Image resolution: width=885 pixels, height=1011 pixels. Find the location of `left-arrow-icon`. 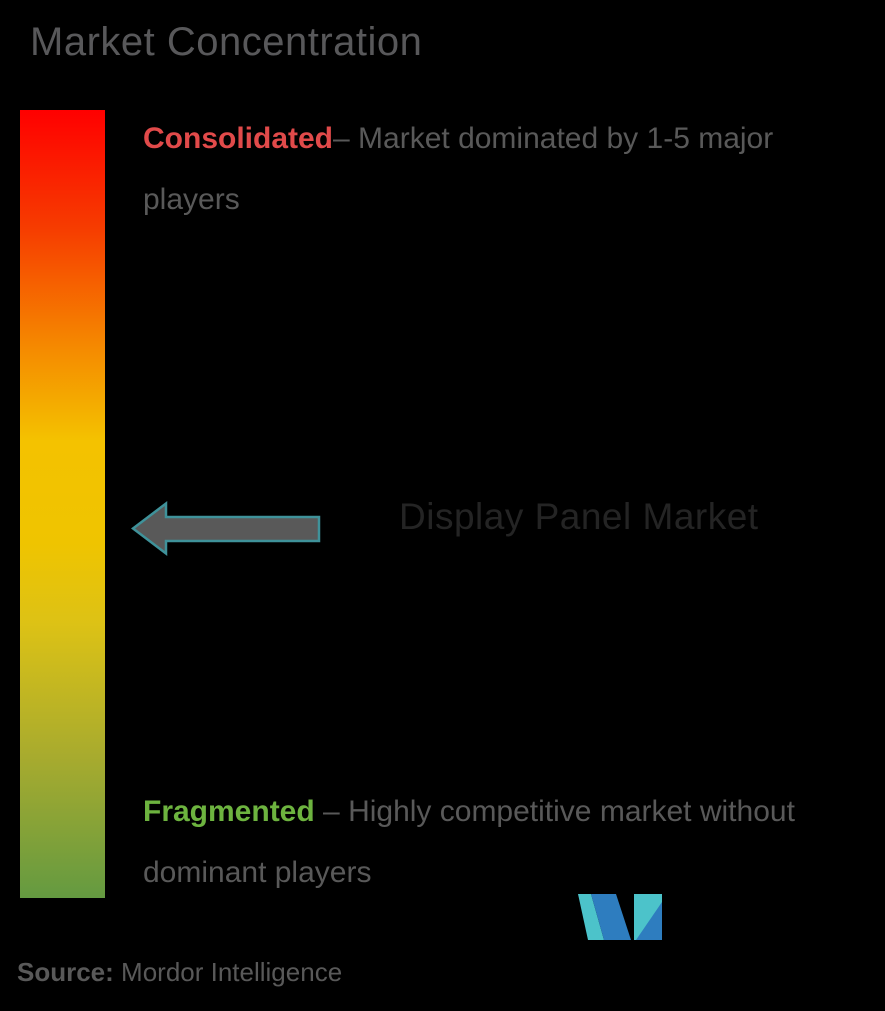

left-arrow-icon is located at coordinates (226, 528).